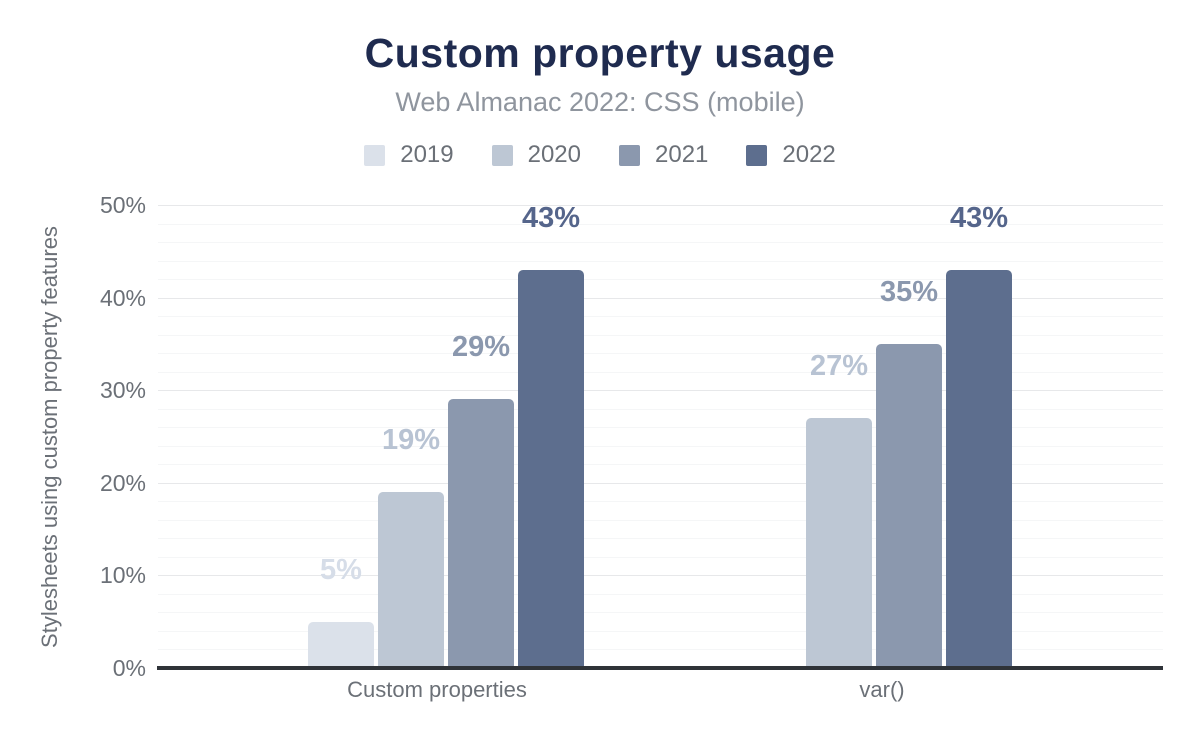 The image size is (1200, 742). I want to click on legend-label: 2019, so click(427, 154).